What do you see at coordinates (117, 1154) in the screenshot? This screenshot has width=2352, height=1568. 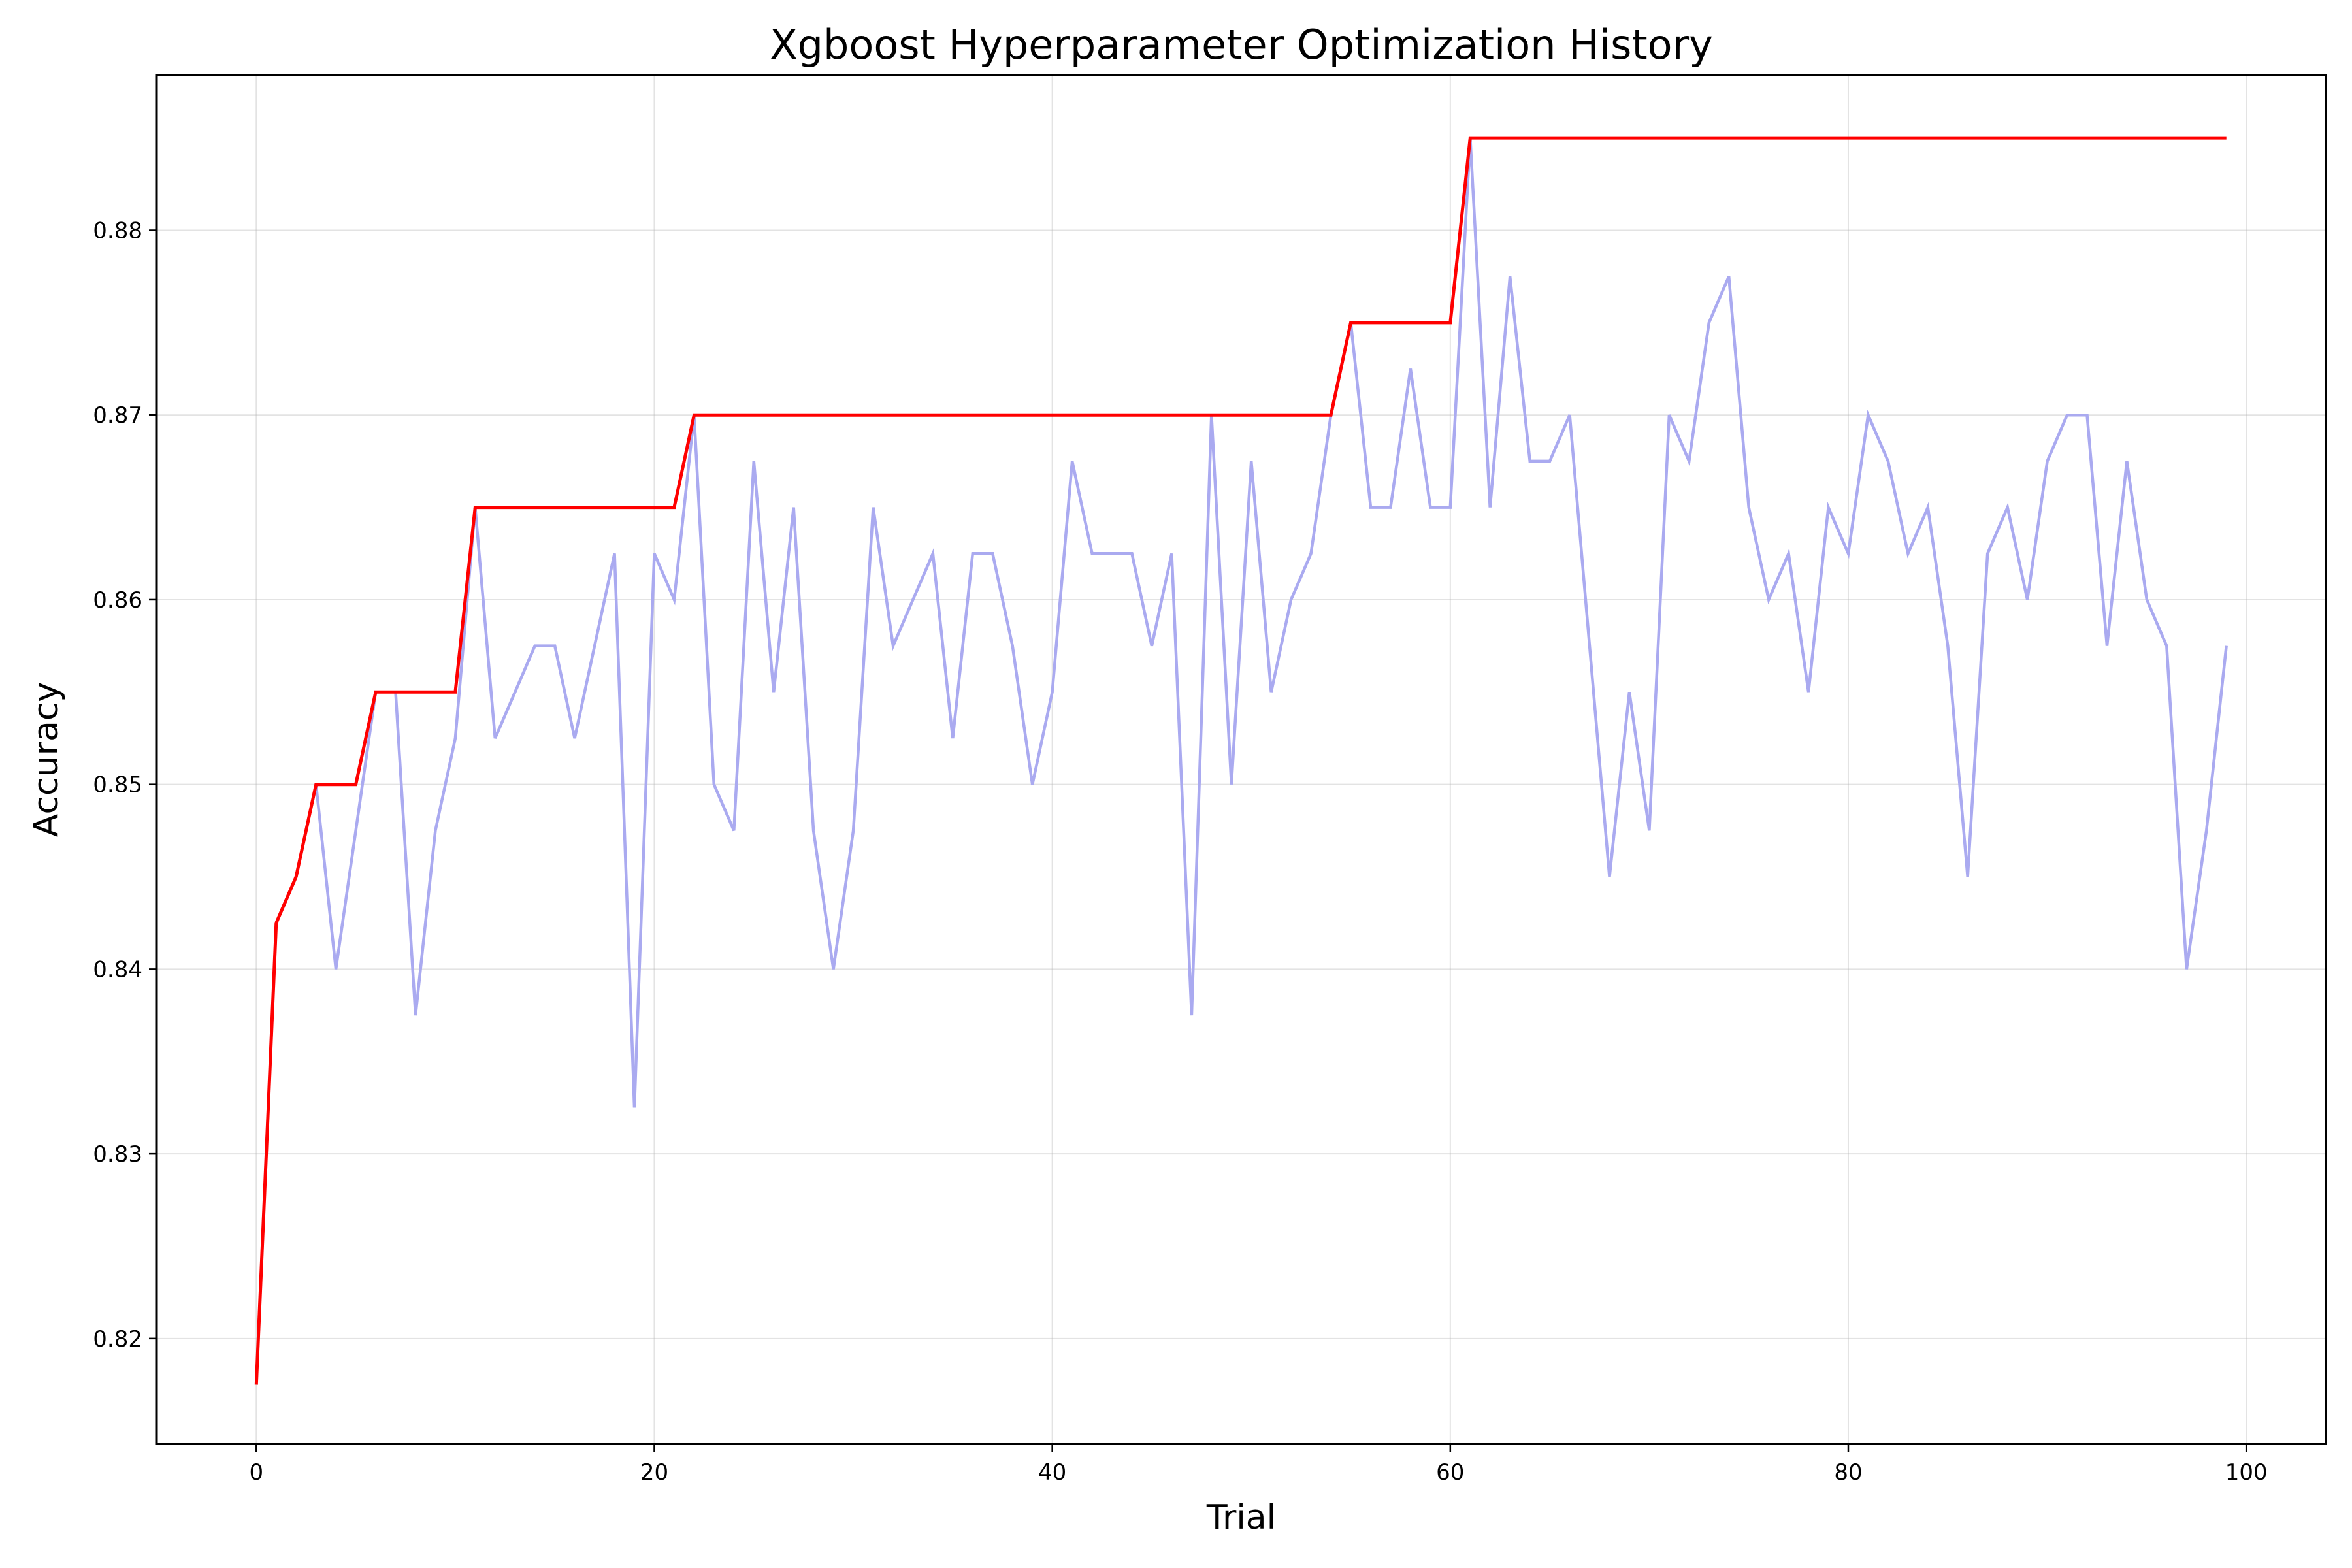 I see `y-tick-label: 0.83` at bounding box center [117, 1154].